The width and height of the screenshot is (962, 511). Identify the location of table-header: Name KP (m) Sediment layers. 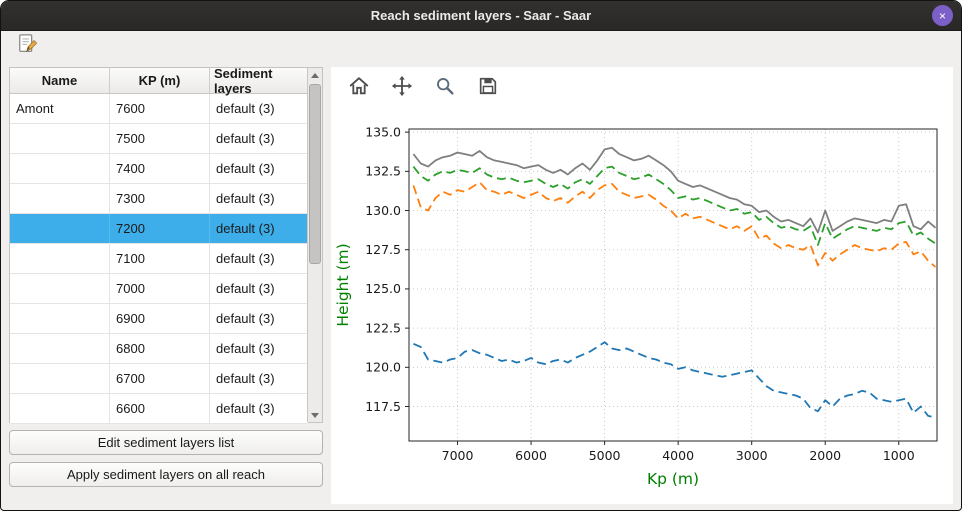
(159, 80).